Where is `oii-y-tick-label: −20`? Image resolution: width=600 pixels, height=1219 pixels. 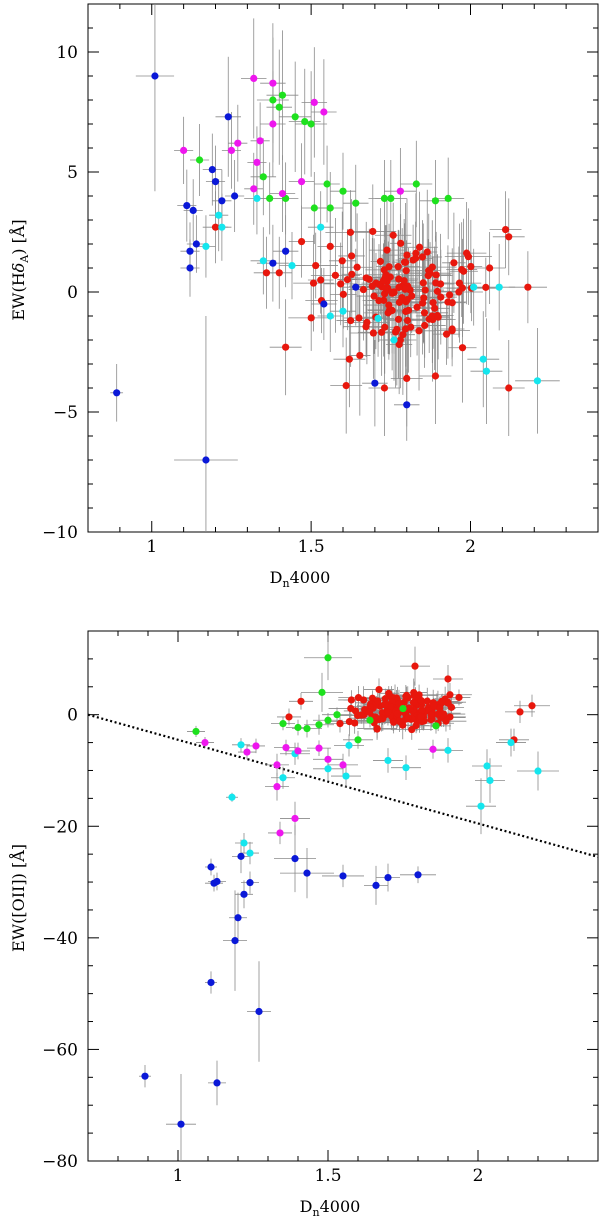
oii-y-tick-label: −20 is located at coordinates (60, 827).